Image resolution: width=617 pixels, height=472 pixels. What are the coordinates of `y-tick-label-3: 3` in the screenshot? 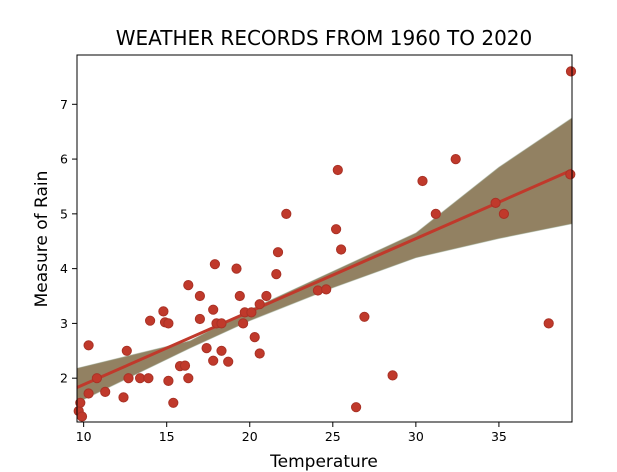 It's located at (64, 323).